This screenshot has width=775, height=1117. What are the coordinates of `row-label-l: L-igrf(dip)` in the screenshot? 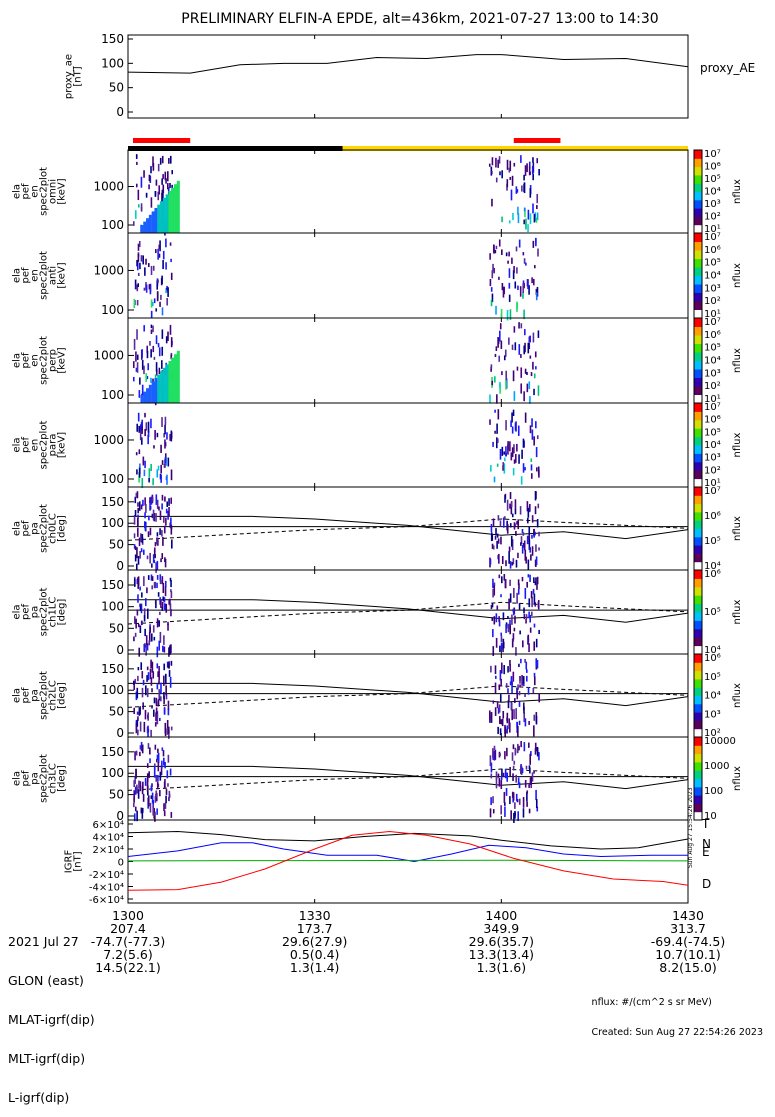 It's located at (39, 1097).